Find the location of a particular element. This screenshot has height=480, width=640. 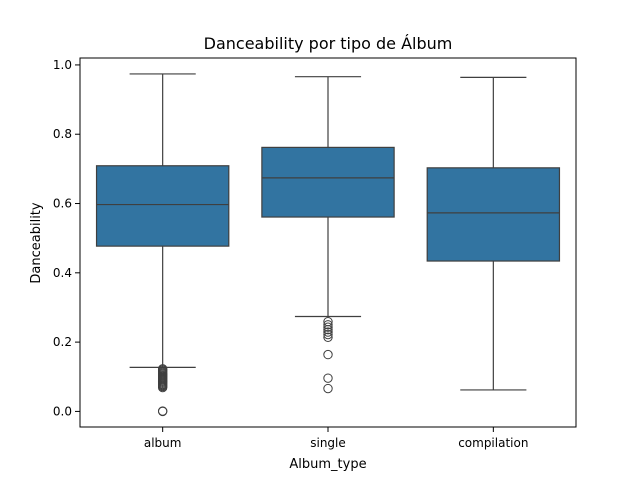

y-tick-label: 1.0 is located at coordinates (62, 65).